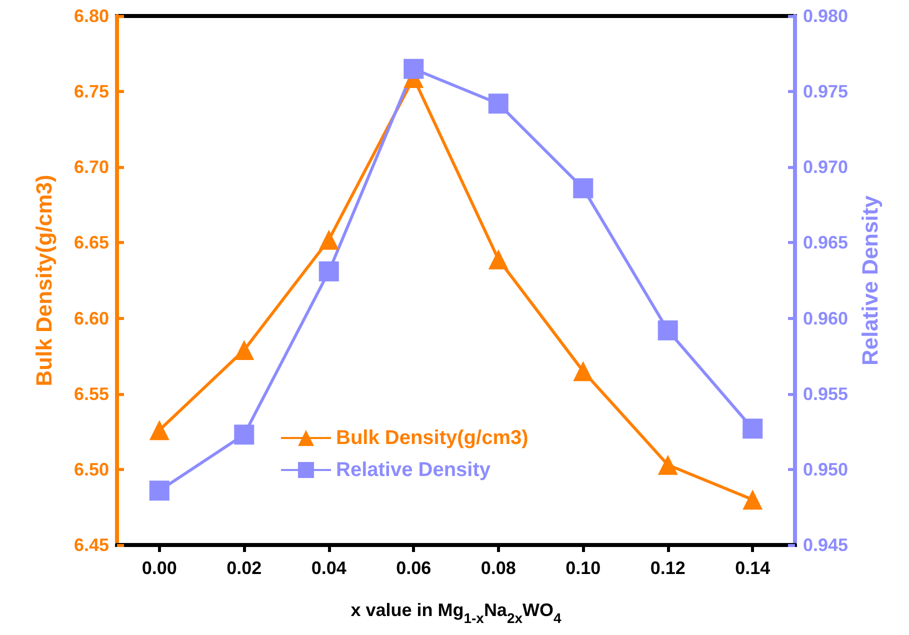 This screenshot has width=909, height=635. Describe the element at coordinates (825, 318) in the screenshot. I see `y2-tick-label: 0.960` at that location.